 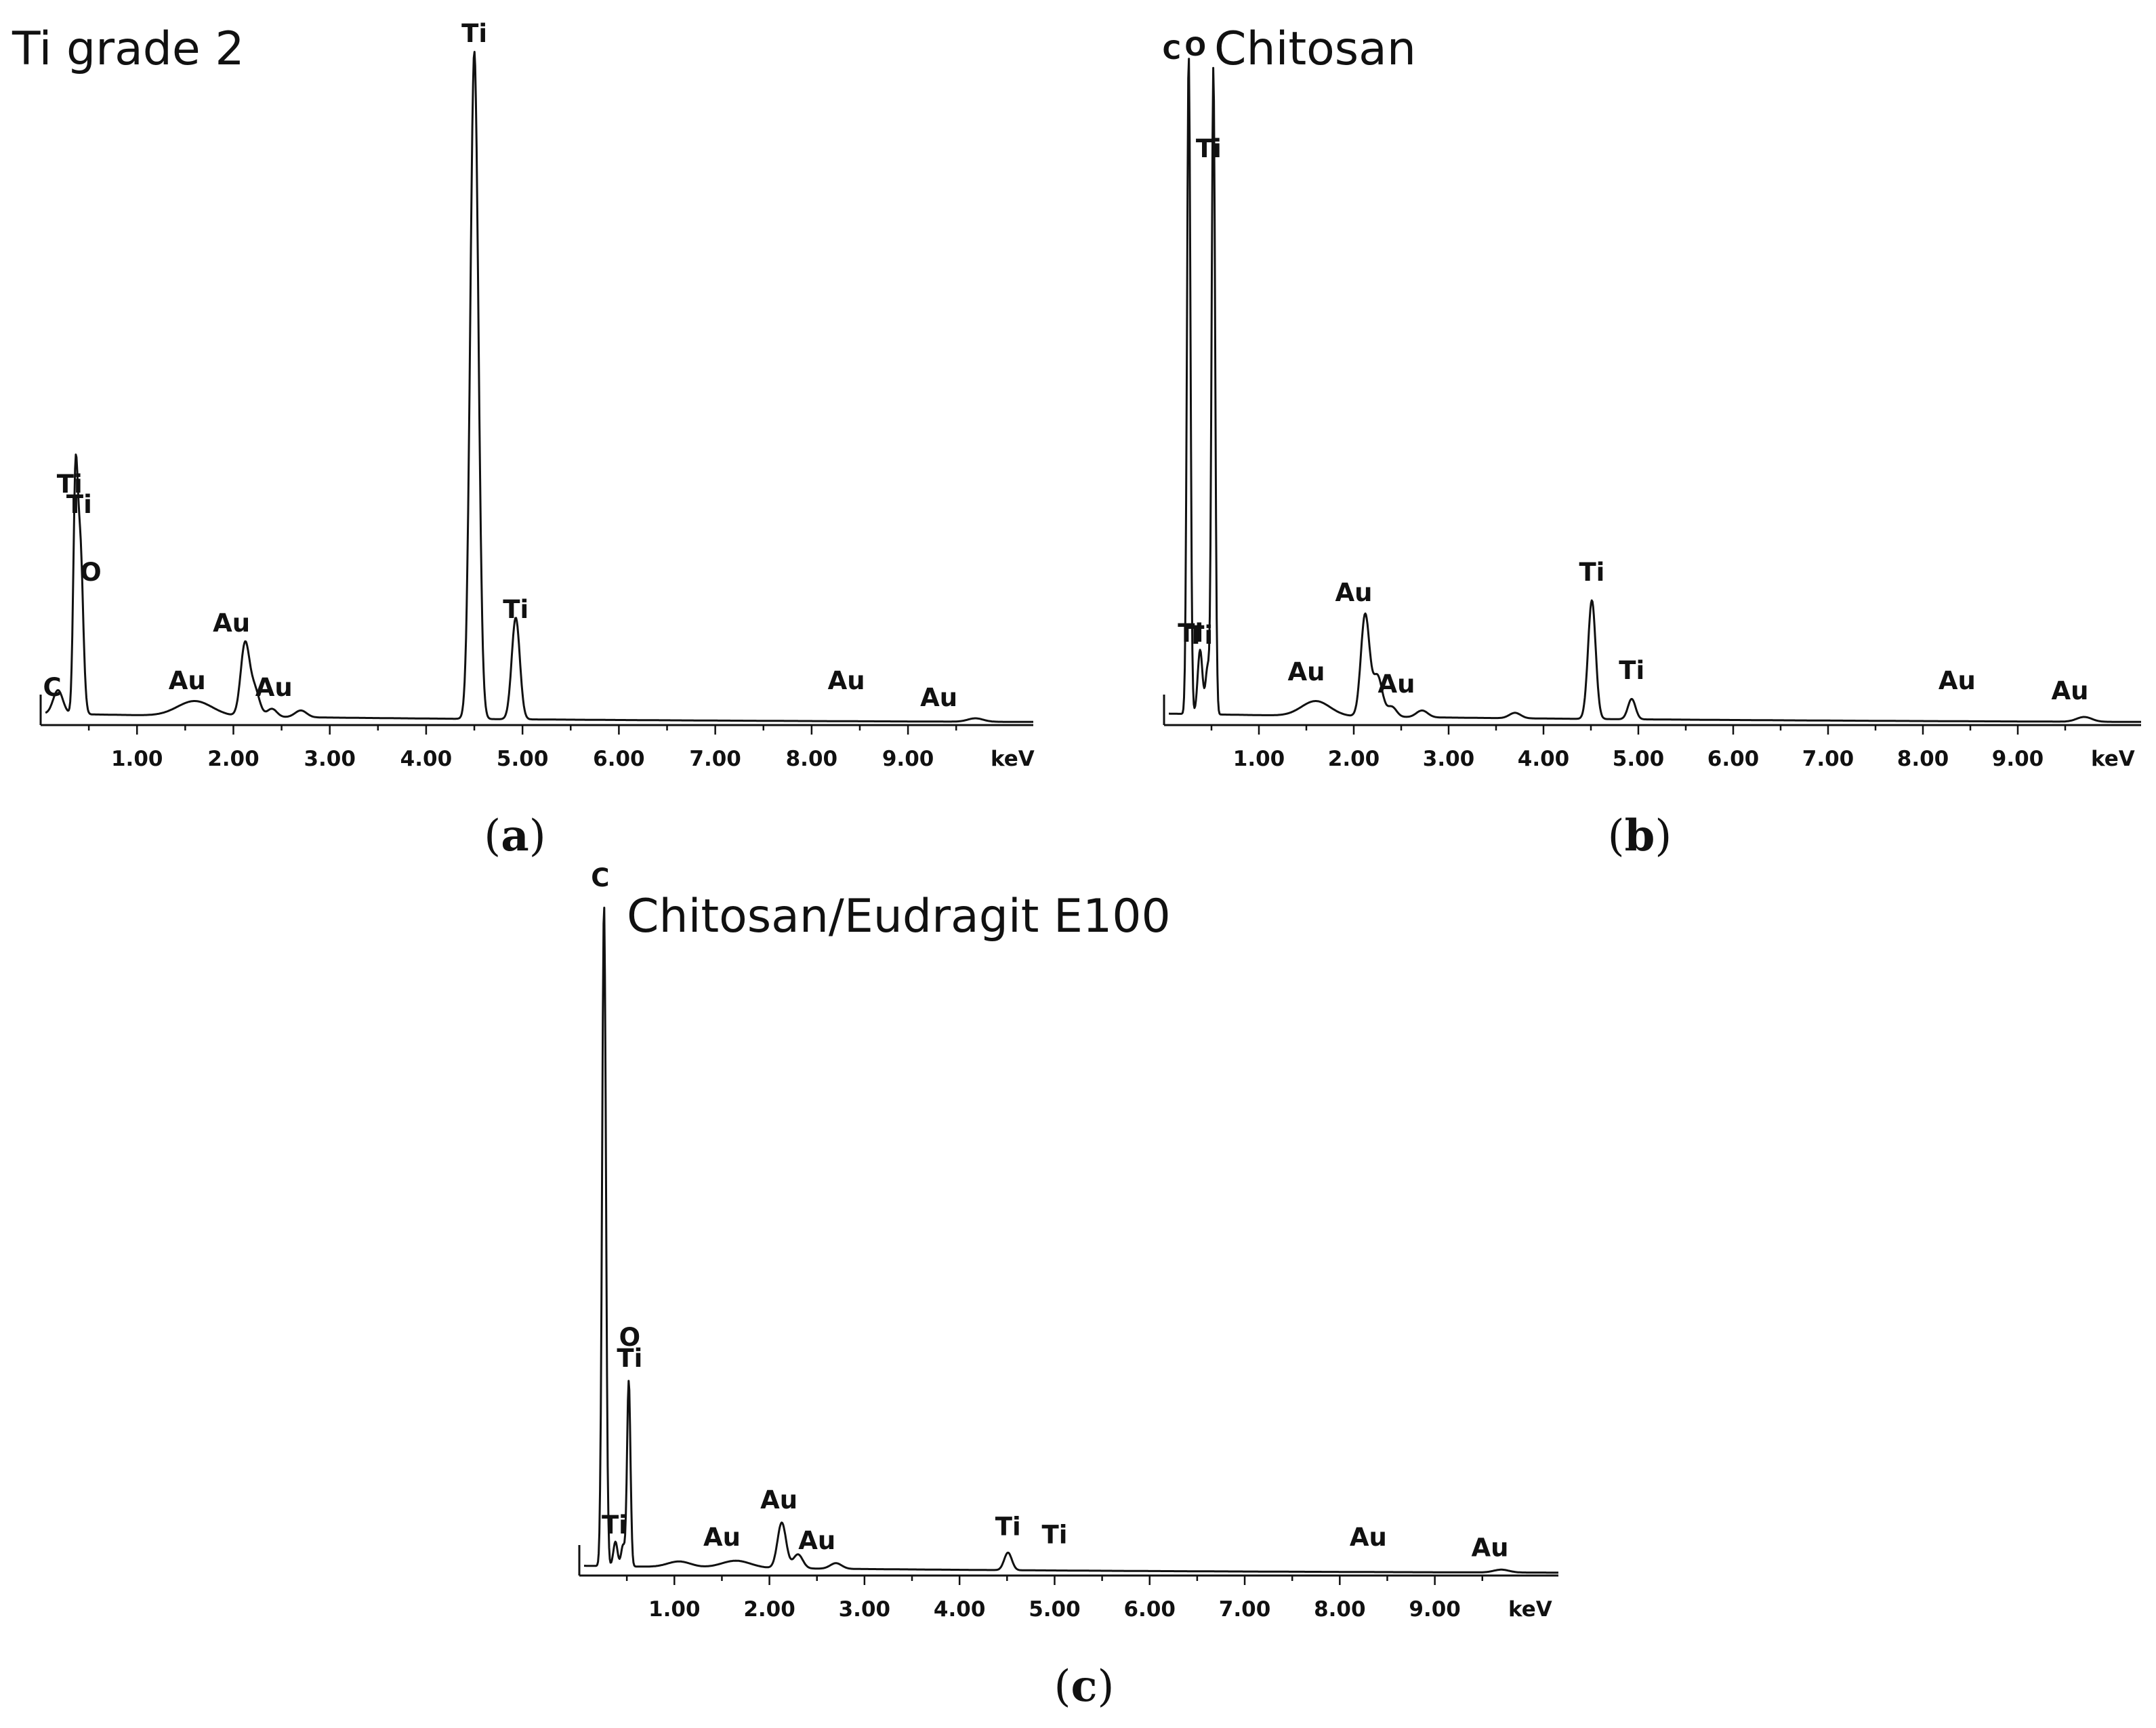 I want to click on panel-caption: (b), so click(x=1640, y=835).